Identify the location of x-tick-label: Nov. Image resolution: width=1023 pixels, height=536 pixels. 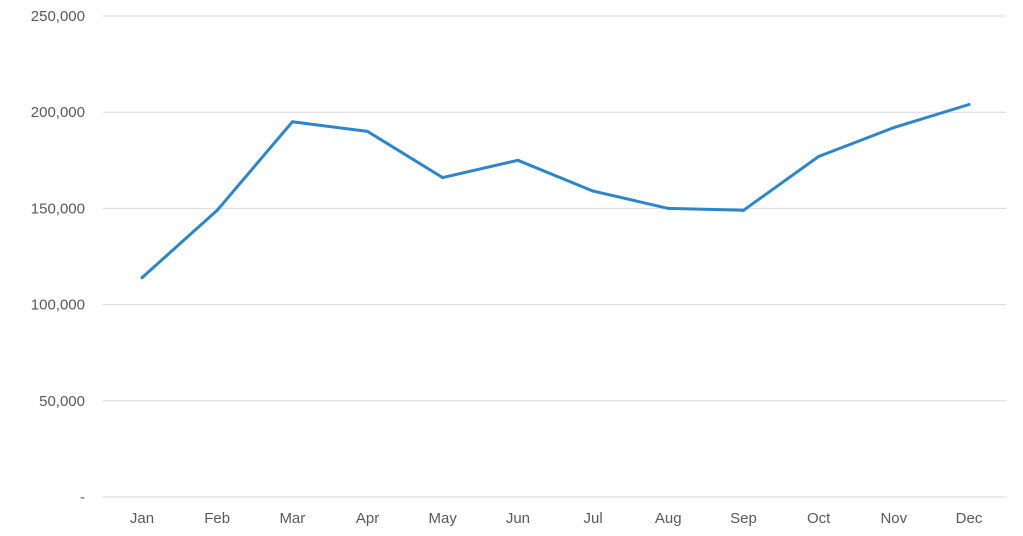
(893, 518).